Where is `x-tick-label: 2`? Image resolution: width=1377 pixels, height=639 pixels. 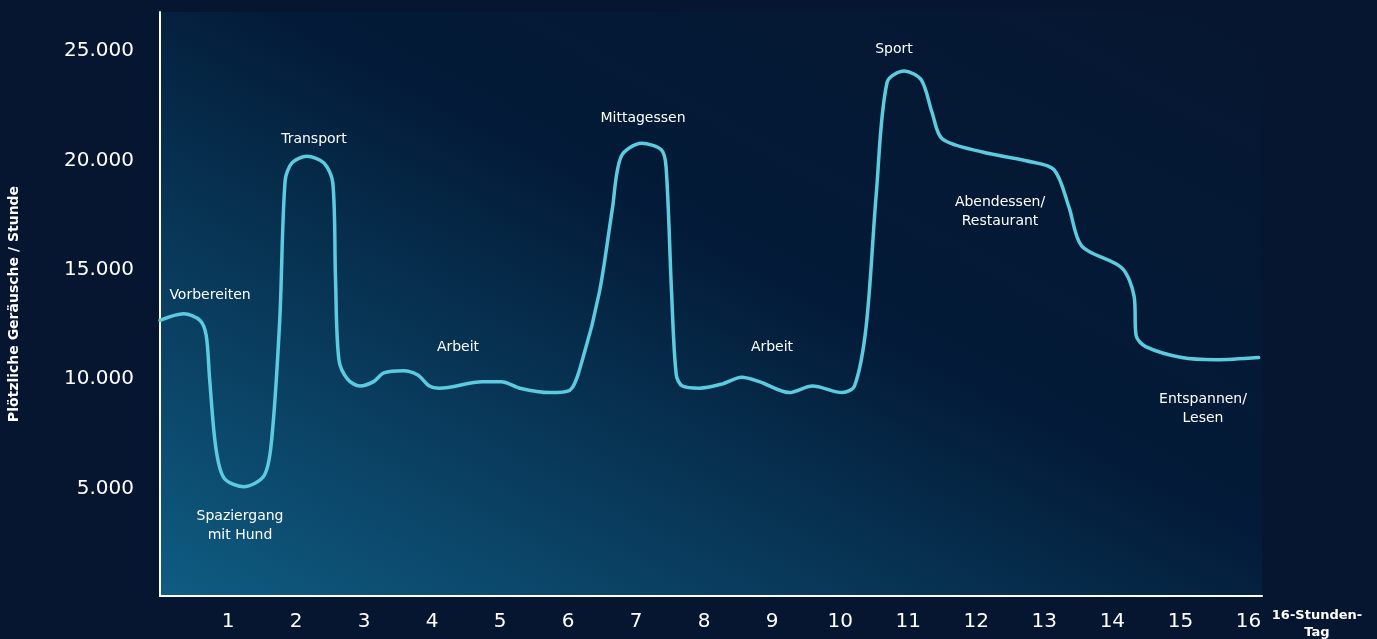 x-tick-label: 2 is located at coordinates (296, 620).